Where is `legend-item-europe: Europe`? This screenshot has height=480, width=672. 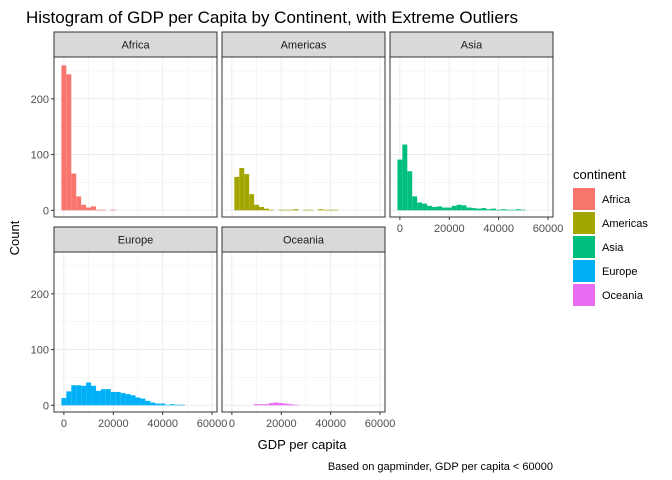 legend-item-europe: Europe is located at coordinates (605, 271).